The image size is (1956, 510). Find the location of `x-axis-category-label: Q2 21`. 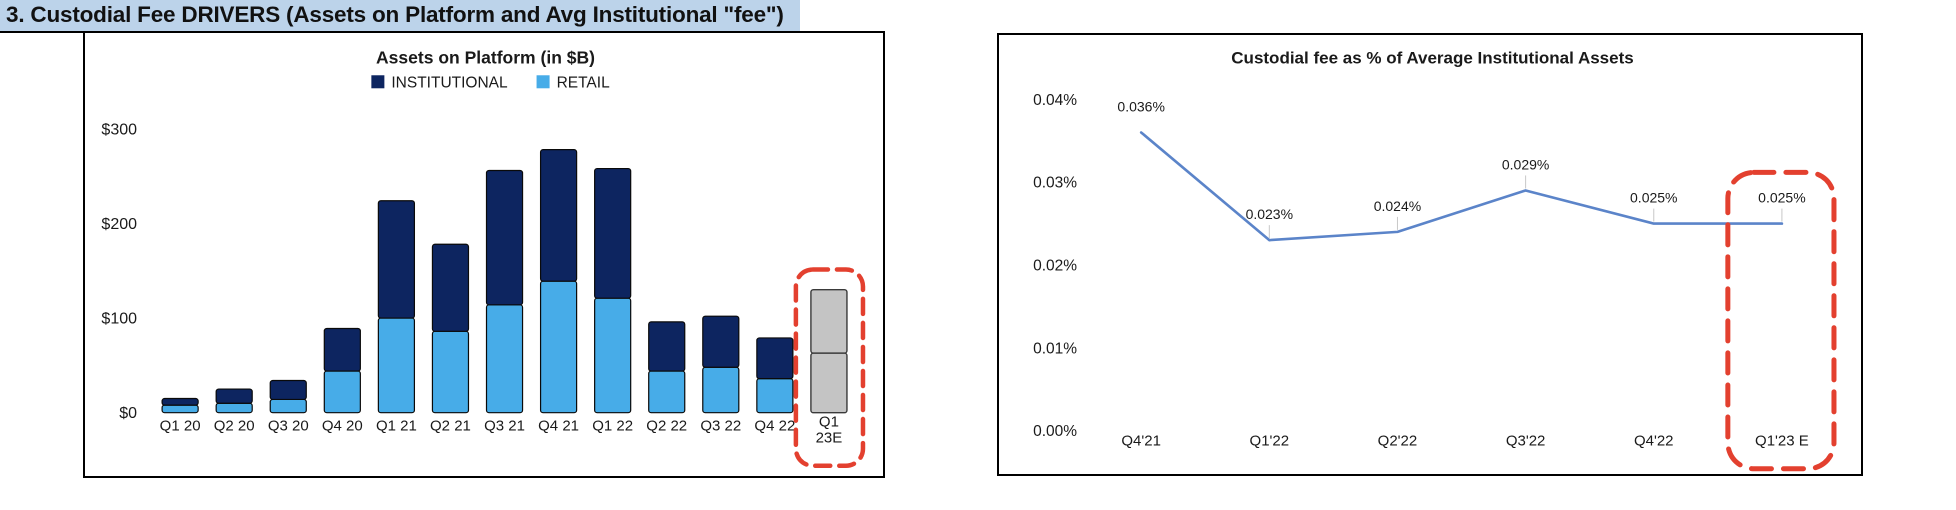

x-axis-category-label: Q2 21 is located at coordinates (450, 426).